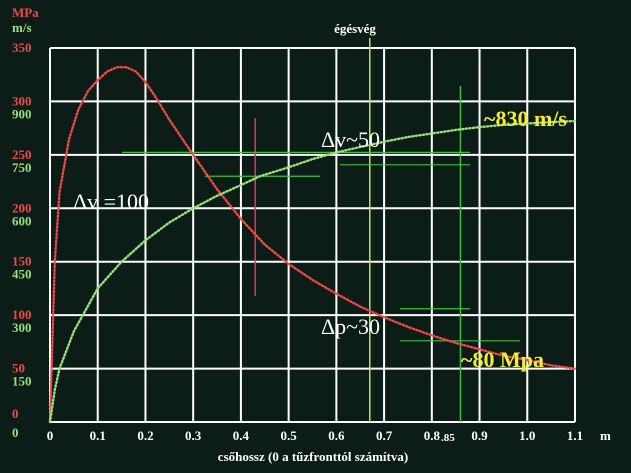 This screenshot has width=631, height=473. What do you see at coordinates (502, 359) in the screenshot?
I see `final-pressure-label: ~80 Mpa` at bounding box center [502, 359].